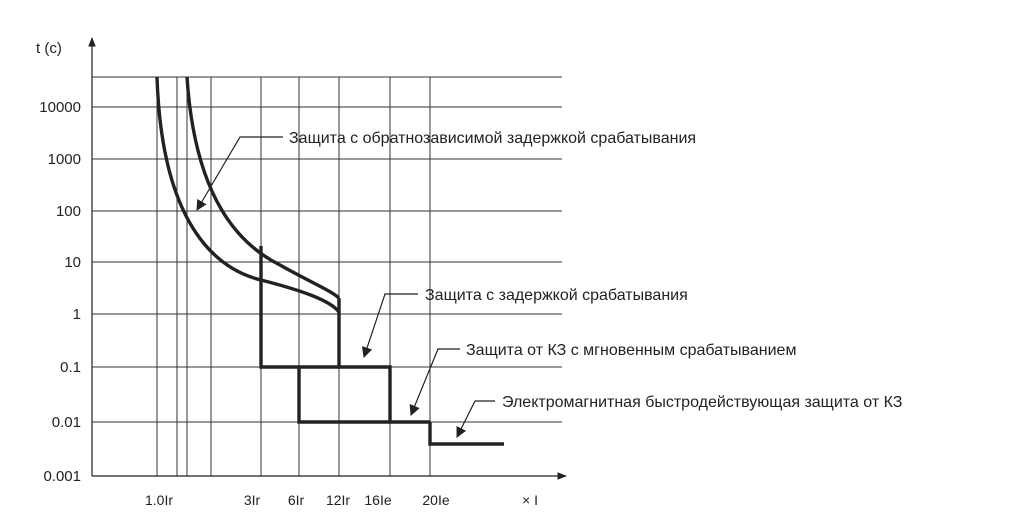 The height and width of the screenshot is (525, 1024). Describe the element at coordinates (64, 159) in the screenshot. I see `y-tick-label: 1000` at that location.